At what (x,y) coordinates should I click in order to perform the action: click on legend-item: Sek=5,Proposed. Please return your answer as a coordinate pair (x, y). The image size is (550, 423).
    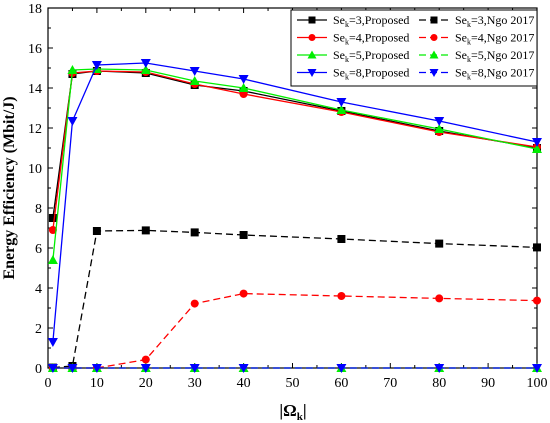
    Looking at the image, I should click on (353, 56).